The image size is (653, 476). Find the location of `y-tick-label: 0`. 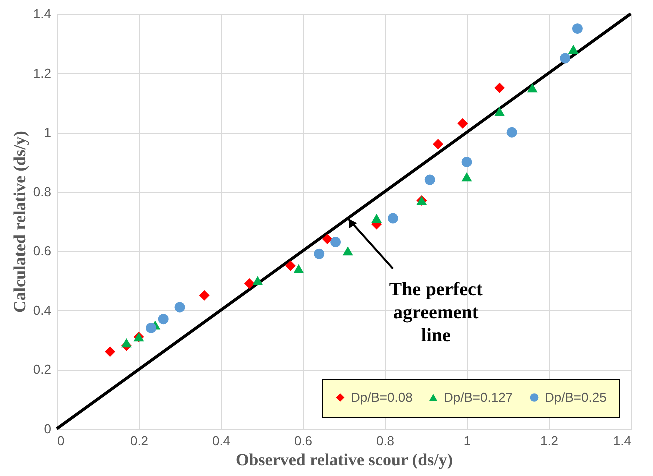

y-tick-label: 0 is located at coordinates (48, 429).